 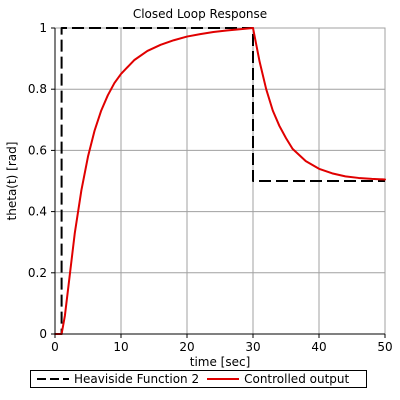 I want to click on legend-entry-heaviside: Heaviside Function 2, so click(x=117, y=379).